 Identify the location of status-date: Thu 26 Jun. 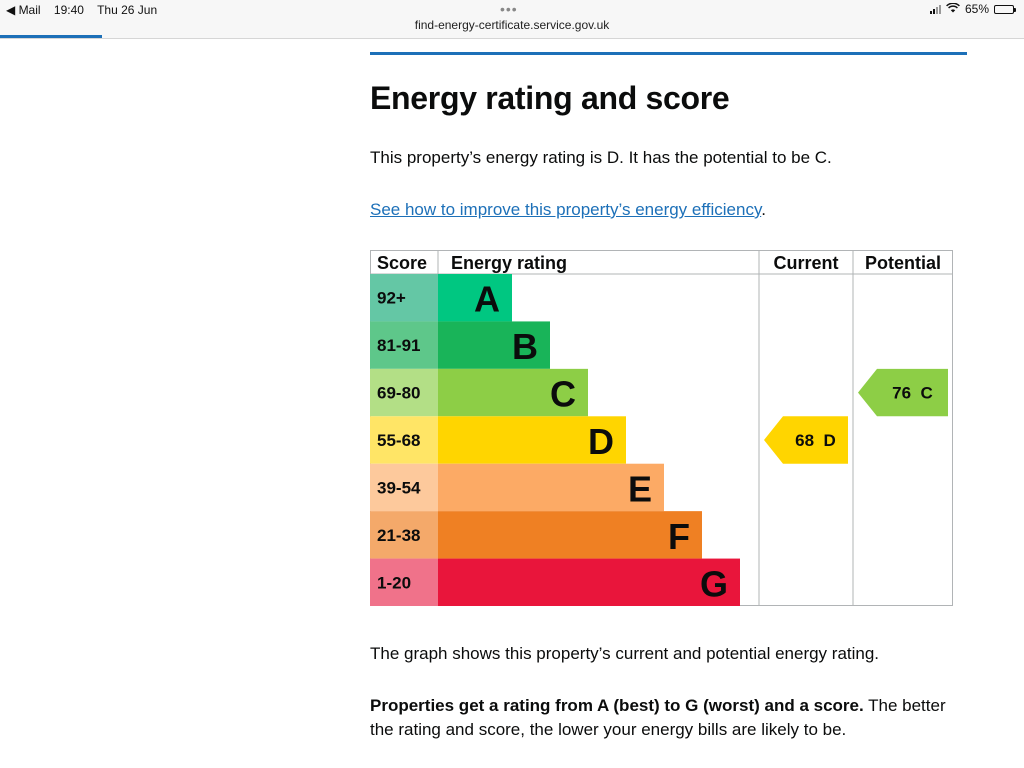
(127, 10).